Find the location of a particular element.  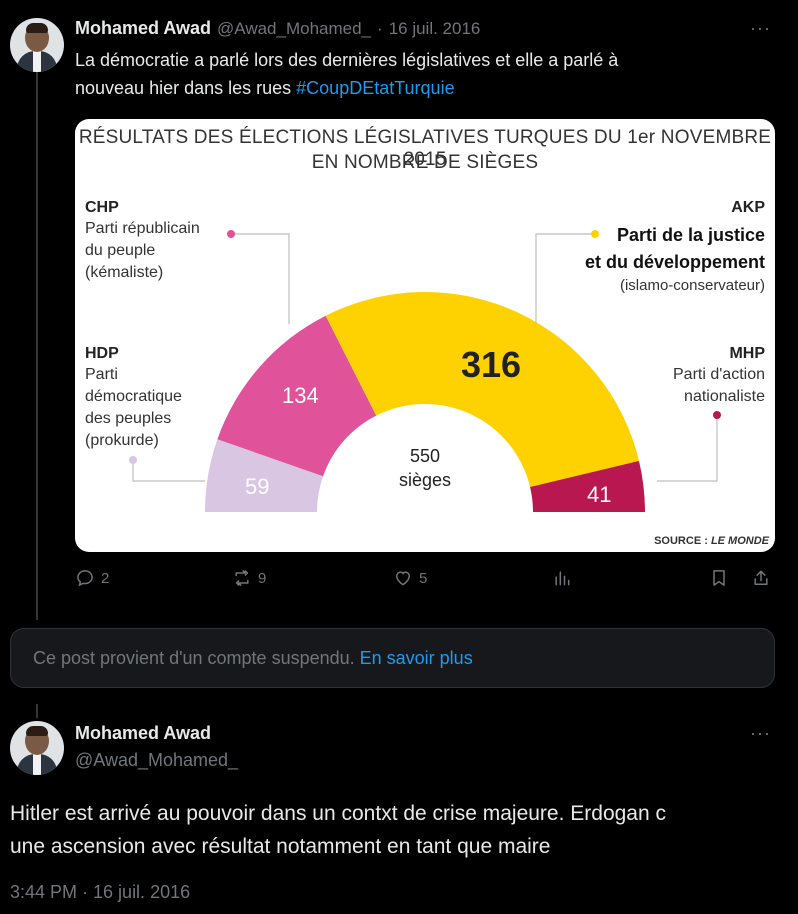

seat-segment-chp is located at coordinates (297, 396).